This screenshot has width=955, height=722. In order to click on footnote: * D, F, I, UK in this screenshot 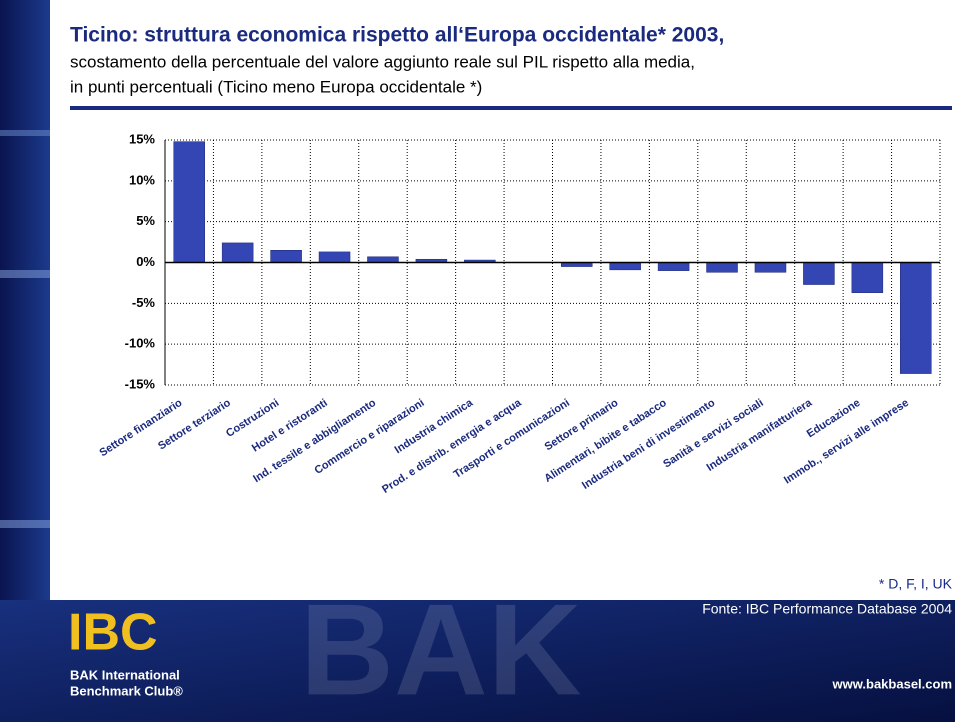, I will do `click(916, 584)`.